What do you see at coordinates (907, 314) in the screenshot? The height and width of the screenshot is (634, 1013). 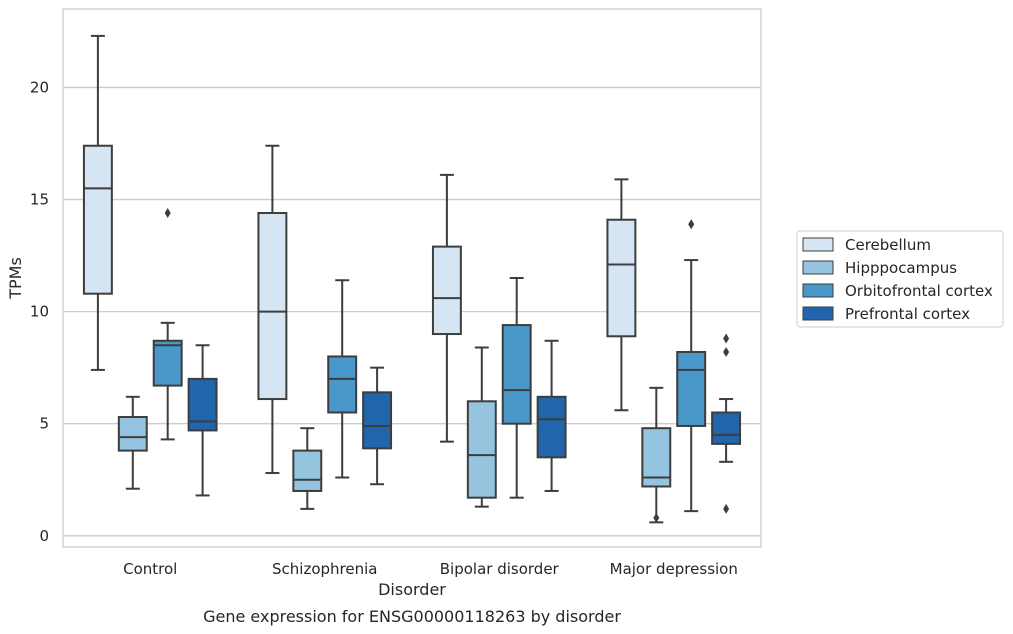 I see `legend-label: Prefrontal cortex` at bounding box center [907, 314].